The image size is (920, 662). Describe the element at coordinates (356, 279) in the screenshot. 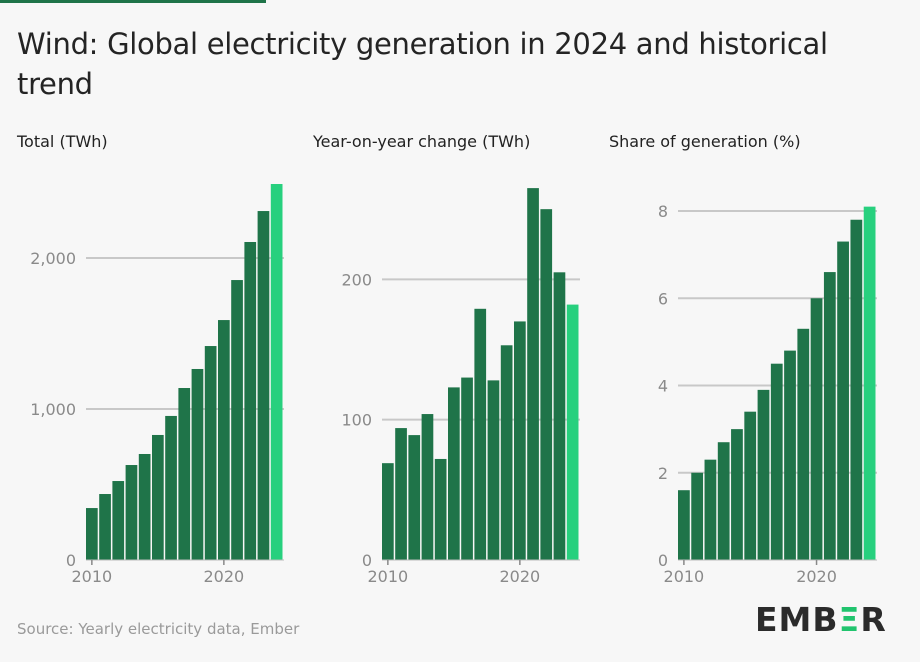

I see `y-tick-label: 200` at that location.